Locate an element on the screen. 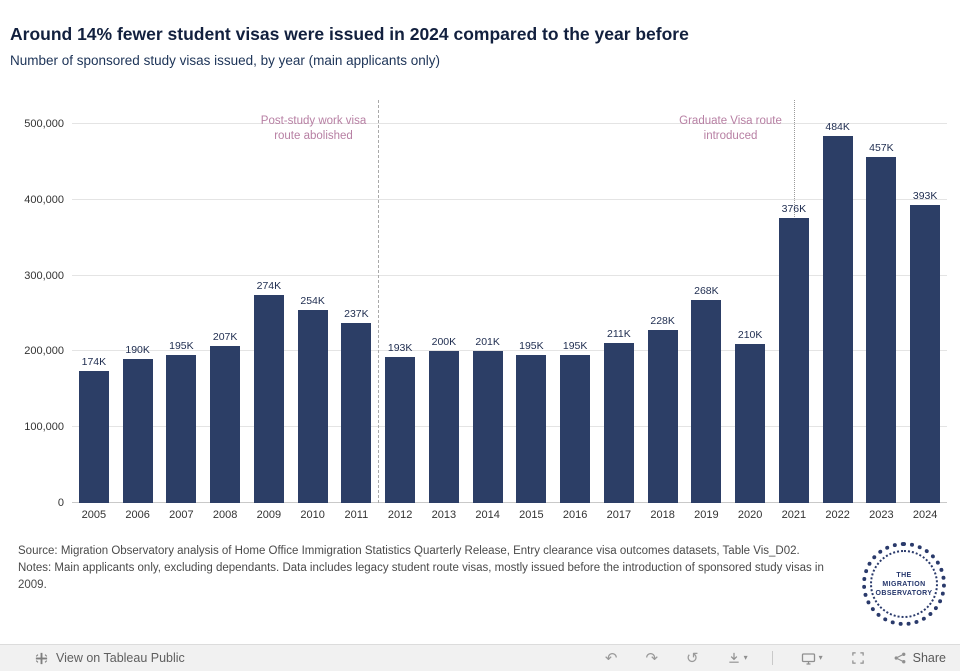  y-axis-tick-label: 200,000 is located at coordinates (44, 351).